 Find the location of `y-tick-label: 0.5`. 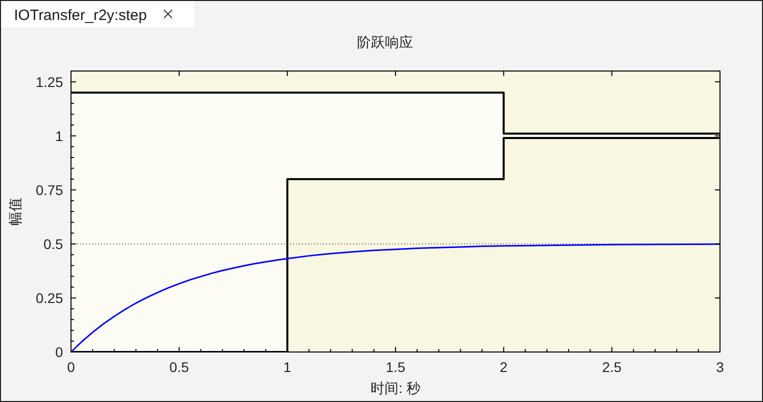

y-tick-label: 0.5 is located at coordinates (53, 244).